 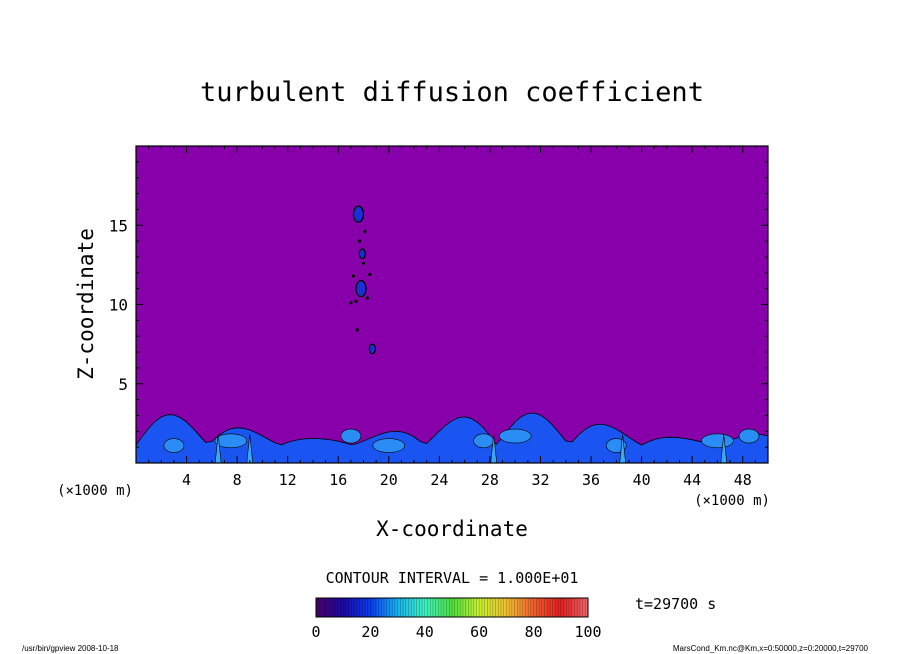 I want to click on x-axis-label: X-coordinate, so click(x=452, y=529).